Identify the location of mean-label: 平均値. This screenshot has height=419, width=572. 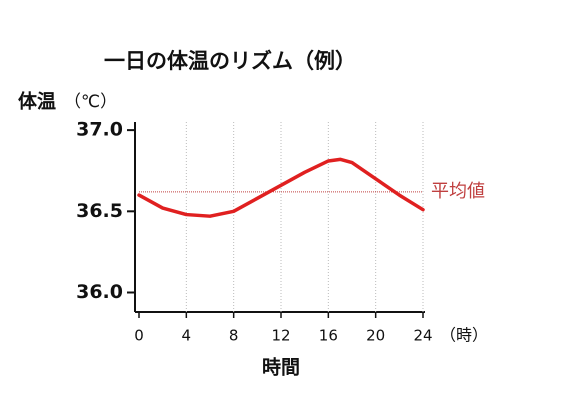
(458, 191).